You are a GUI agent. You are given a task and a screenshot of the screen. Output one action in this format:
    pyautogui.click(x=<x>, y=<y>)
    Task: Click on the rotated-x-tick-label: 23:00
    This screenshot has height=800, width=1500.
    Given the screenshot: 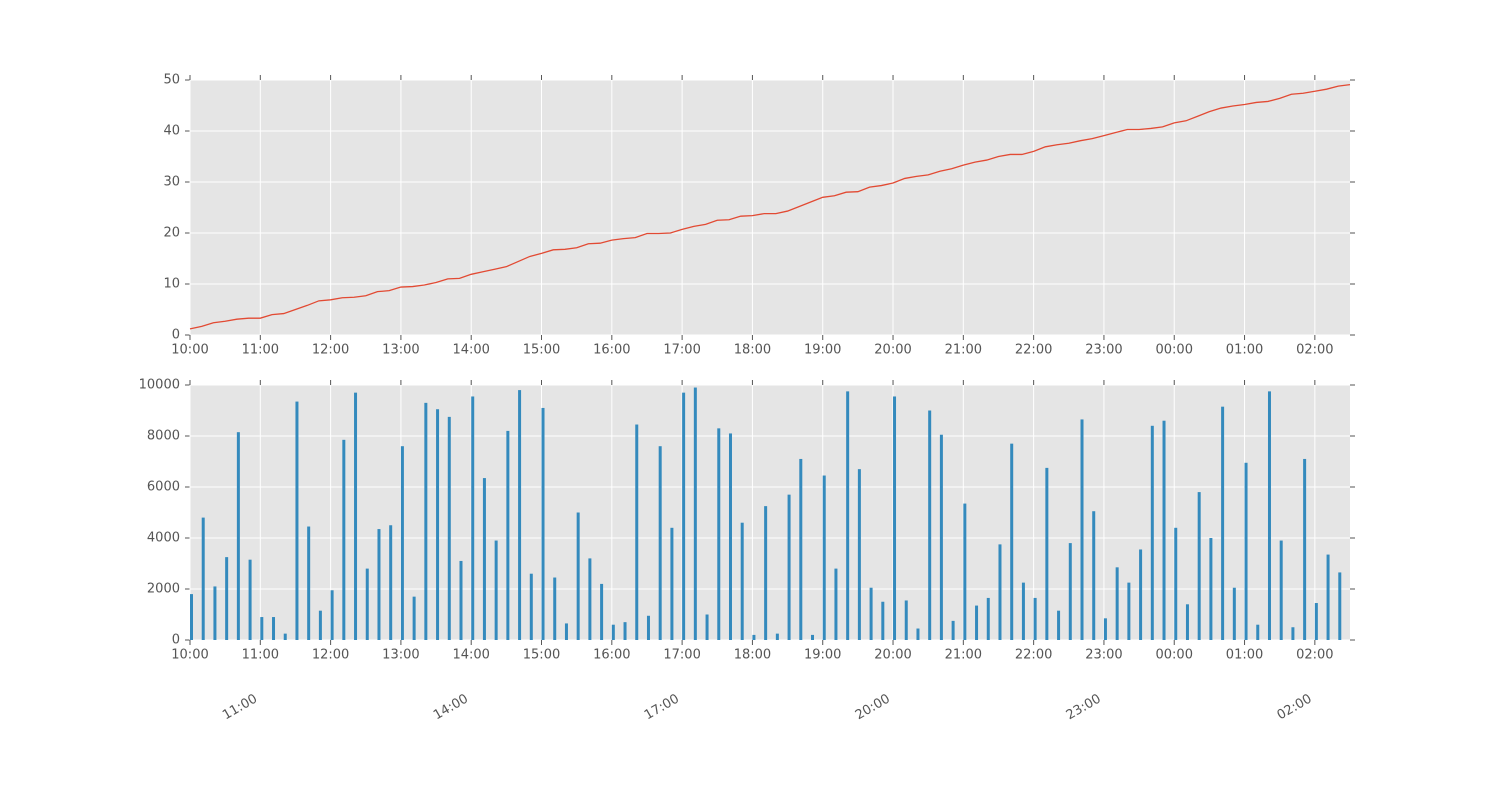 What is the action you would take?
    pyautogui.click(x=1084, y=708)
    